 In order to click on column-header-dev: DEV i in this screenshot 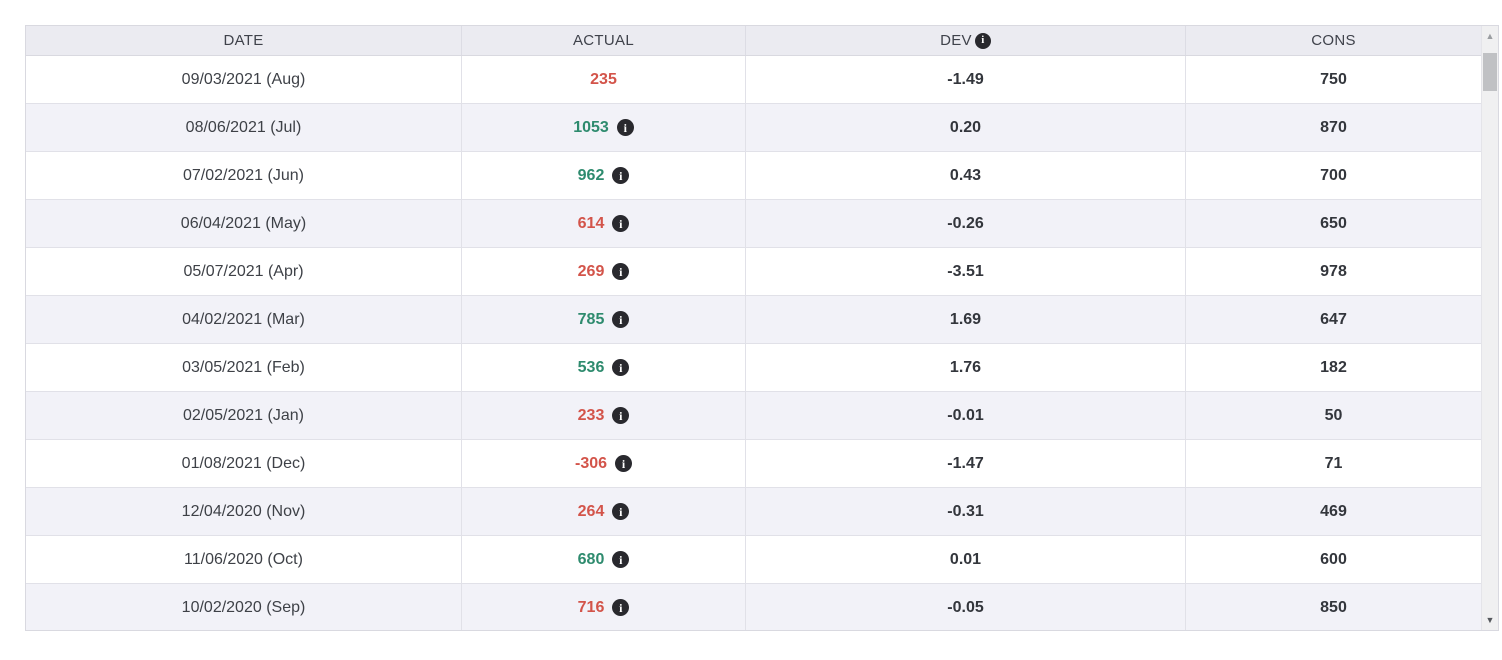, I will do `click(966, 40)`.